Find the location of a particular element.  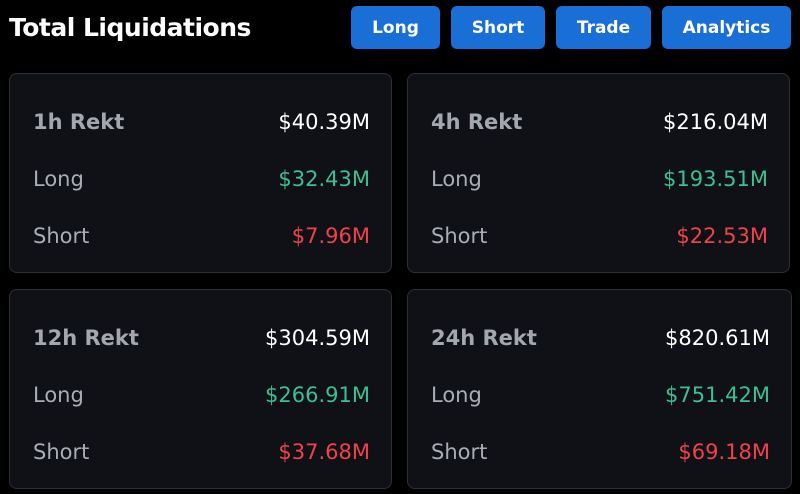

period-label: 4h Rekt is located at coordinates (477, 122).